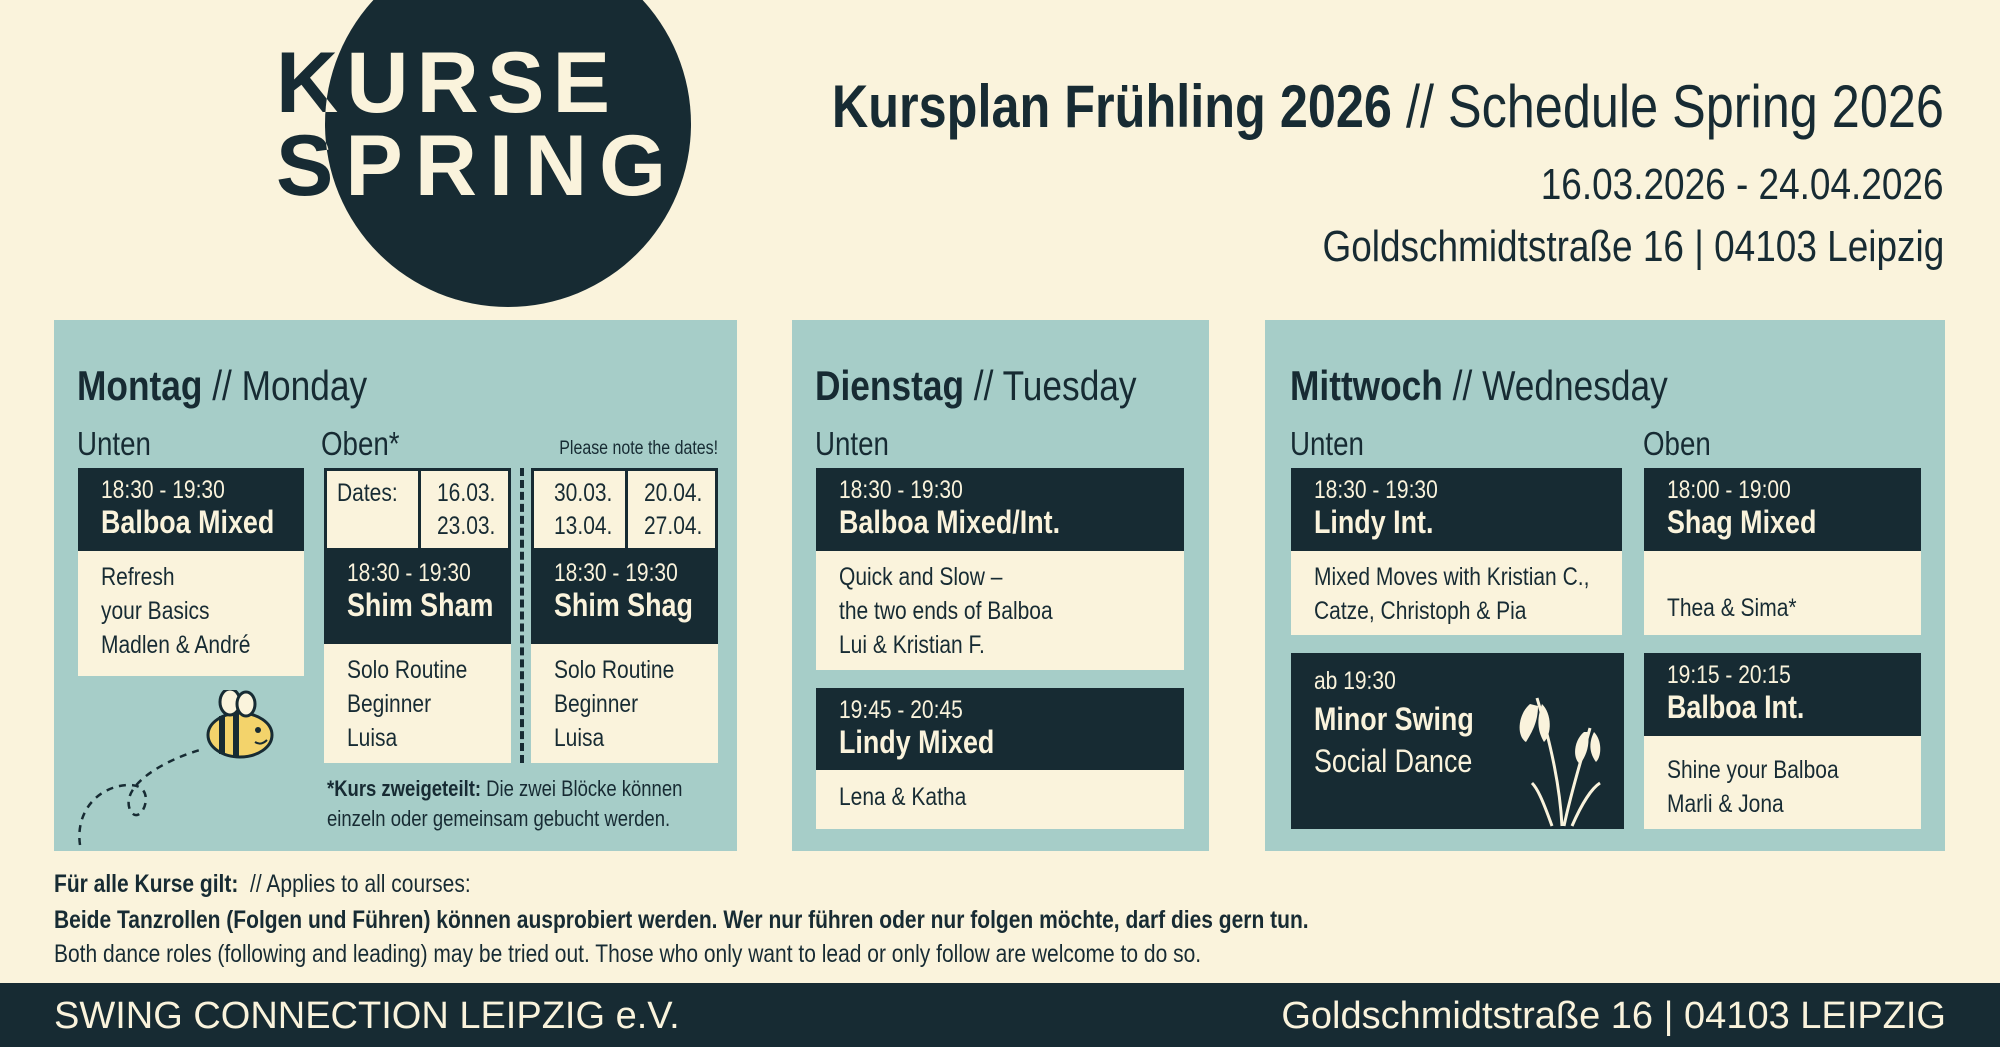  Describe the element at coordinates (1742, 184) in the screenshot. I see `dates: 16.03.2026 - 24.04.2026` at that location.